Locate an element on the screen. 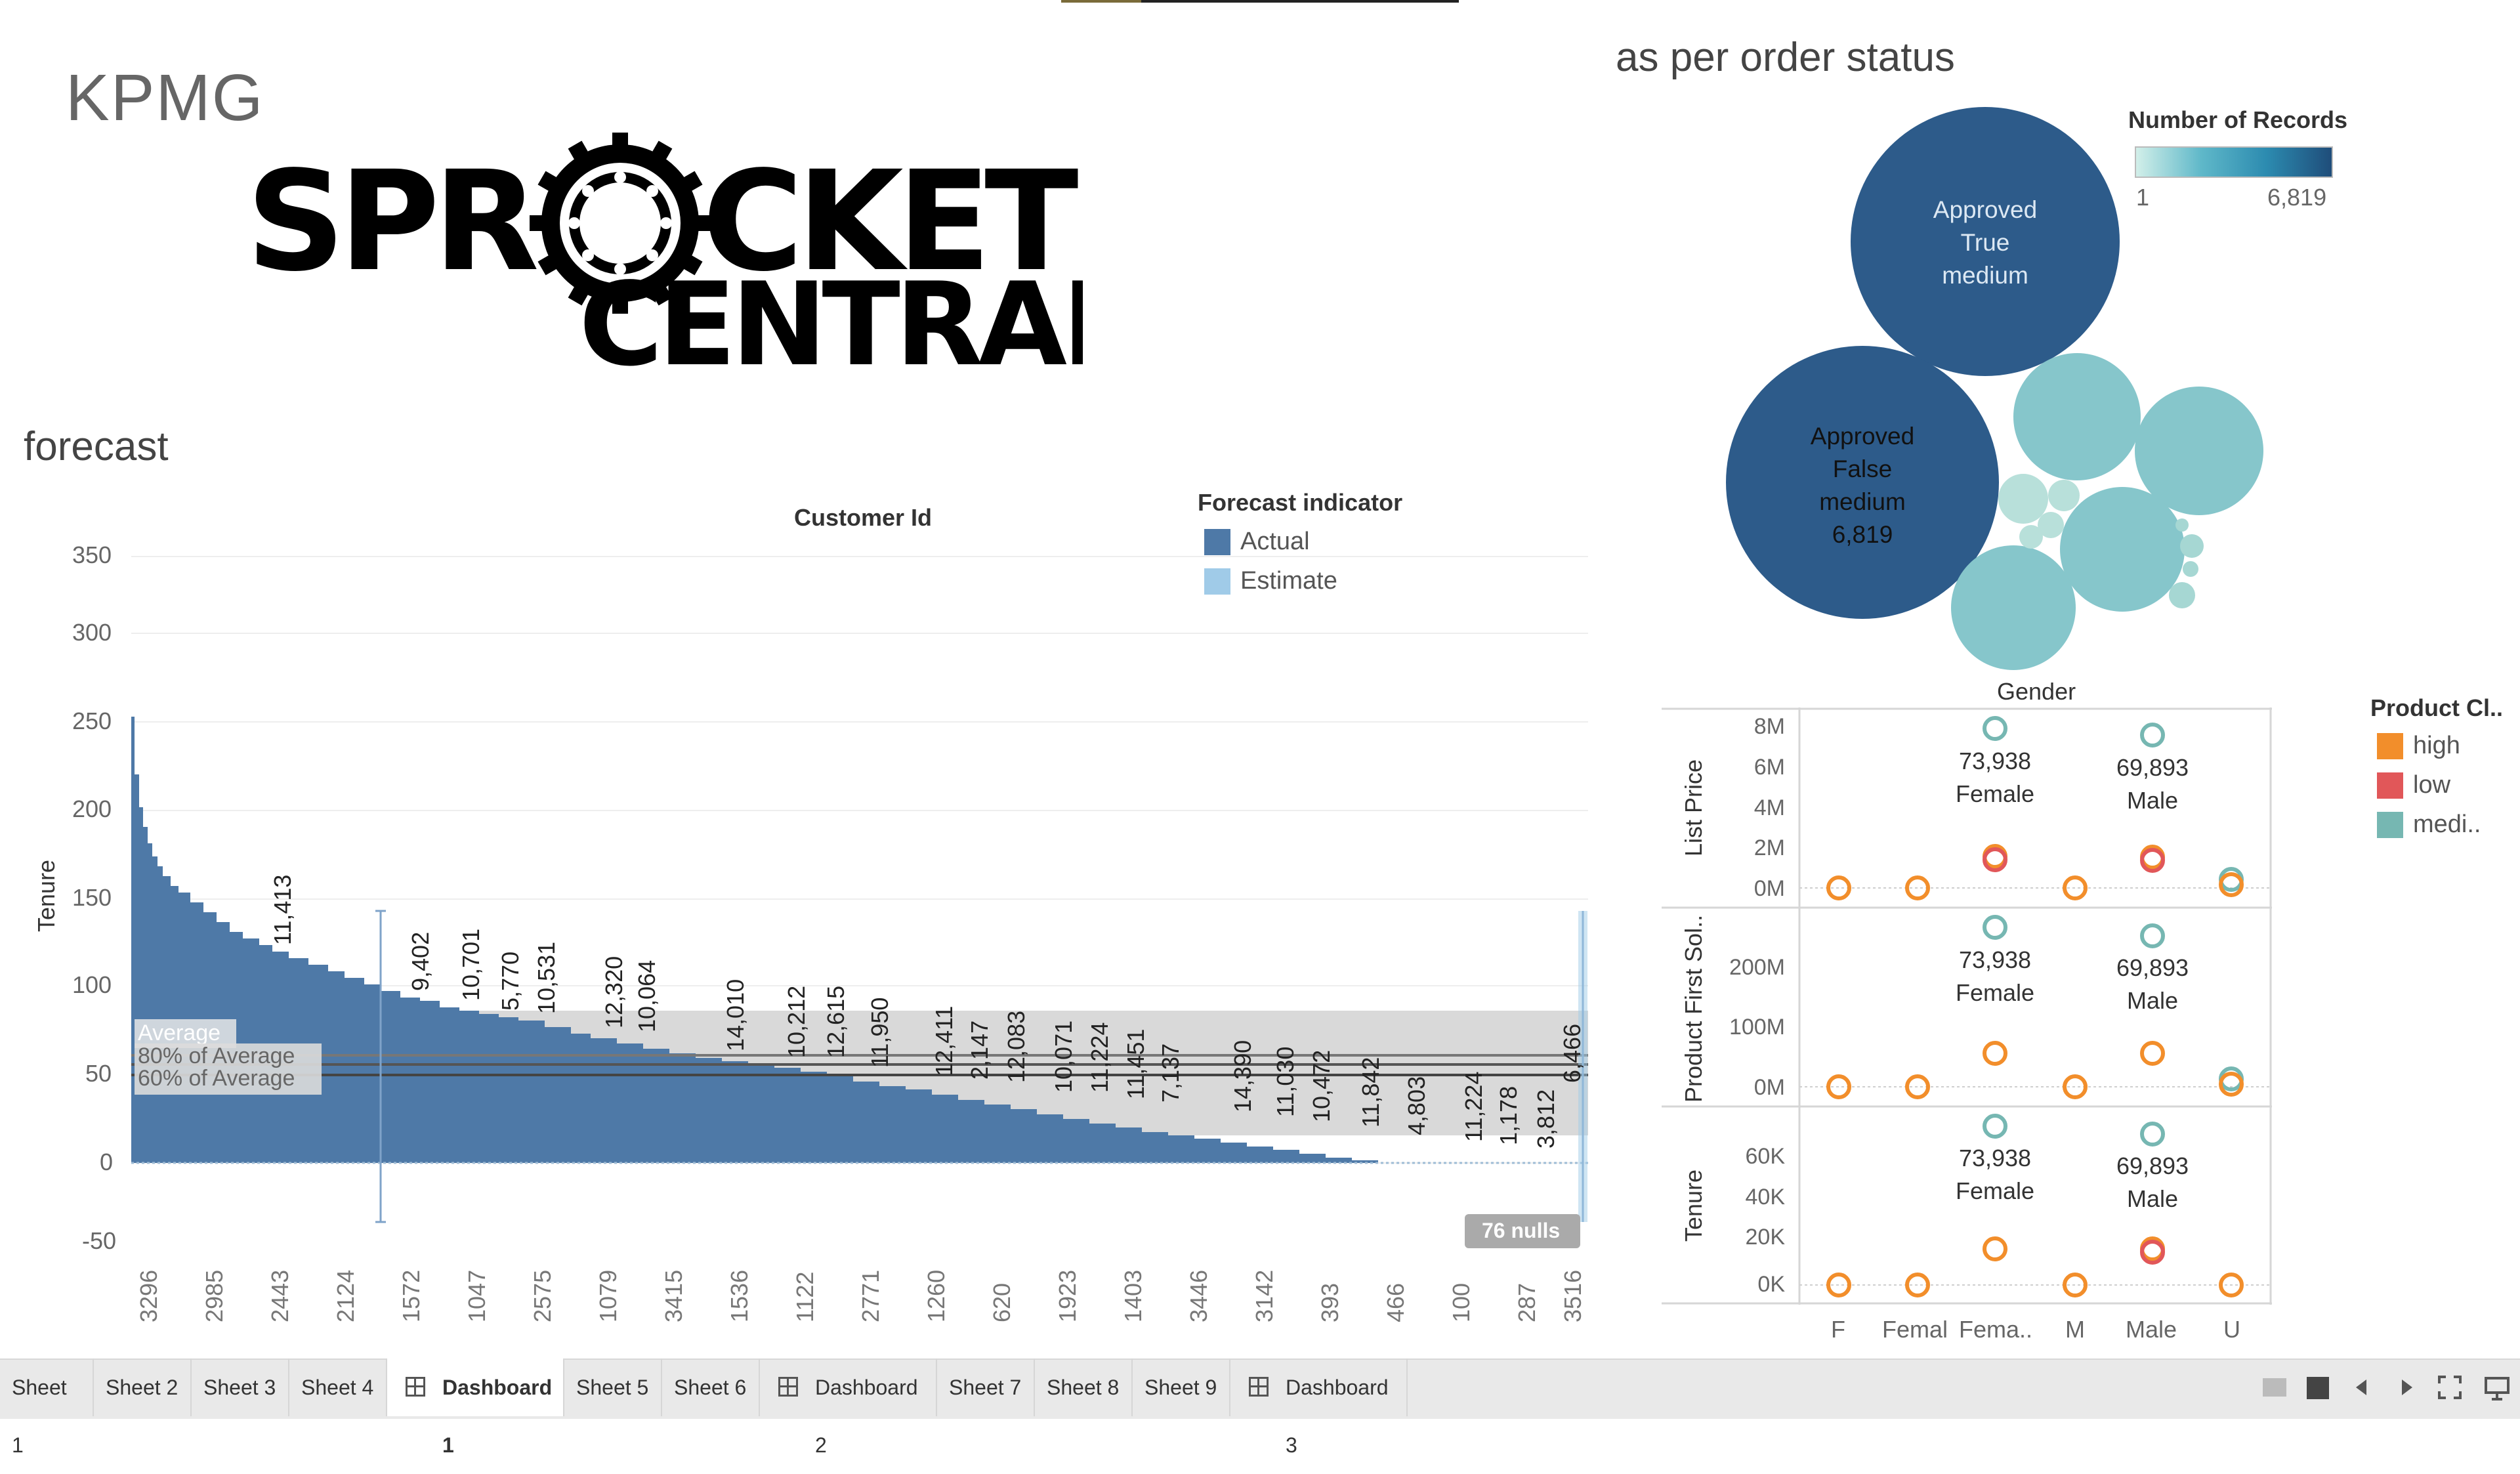 This screenshot has width=2520, height=1474. bar-value-label: 14,010 is located at coordinates (735, 1015).